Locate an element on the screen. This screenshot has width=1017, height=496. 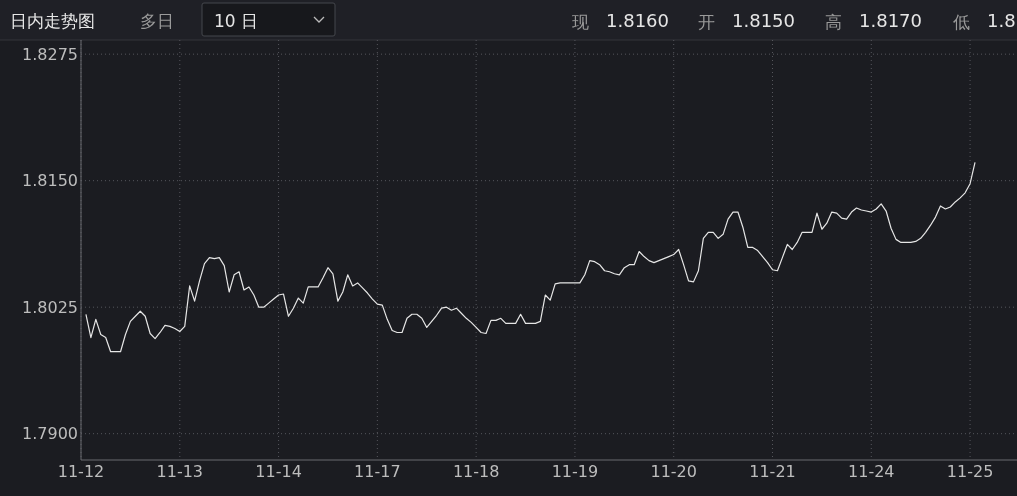
text: 1.8160 is located at coordinates (637, 20).